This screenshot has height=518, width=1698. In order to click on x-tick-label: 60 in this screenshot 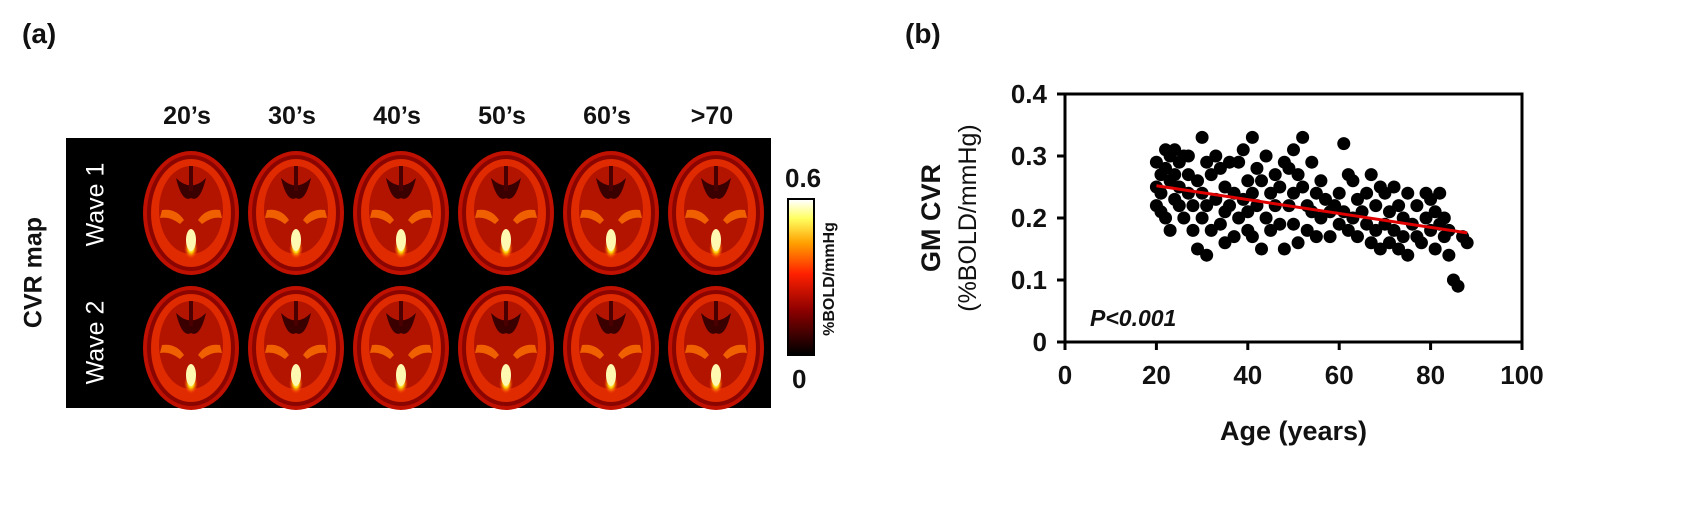, I will do `click(1339, 375)`.